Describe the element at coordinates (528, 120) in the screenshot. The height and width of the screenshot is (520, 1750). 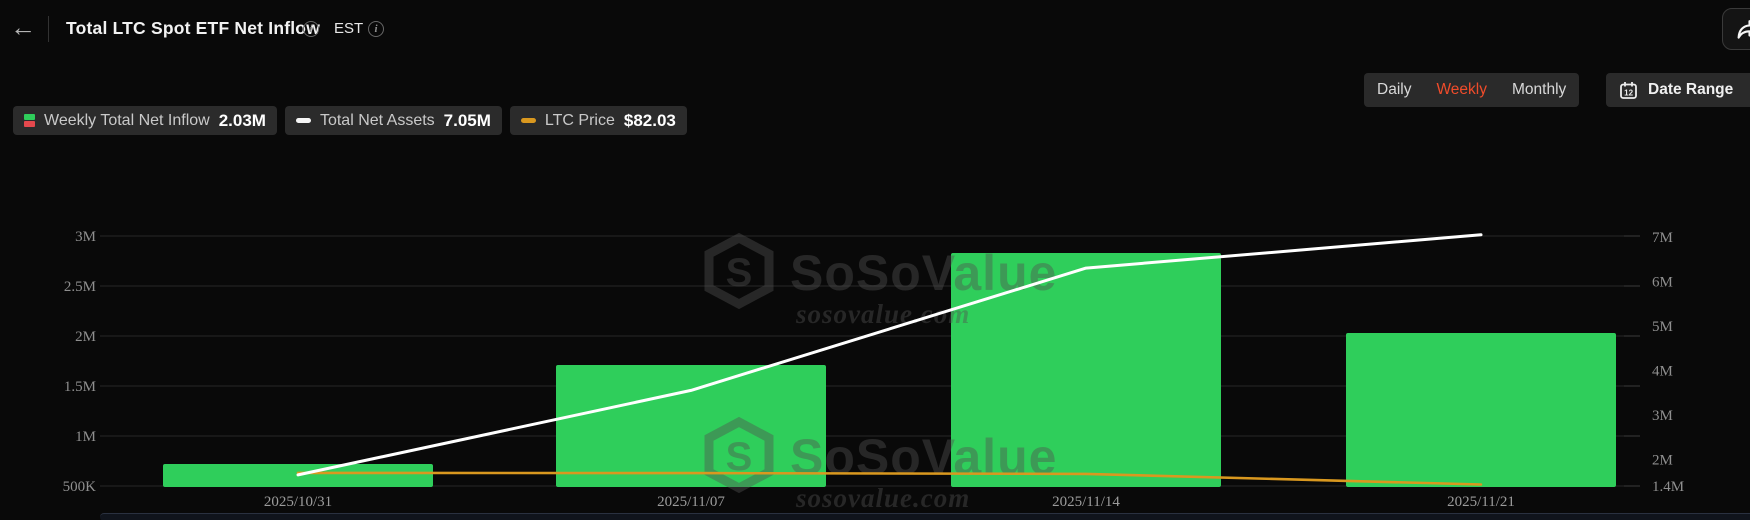
I see `orange-dash-icon` at that location.